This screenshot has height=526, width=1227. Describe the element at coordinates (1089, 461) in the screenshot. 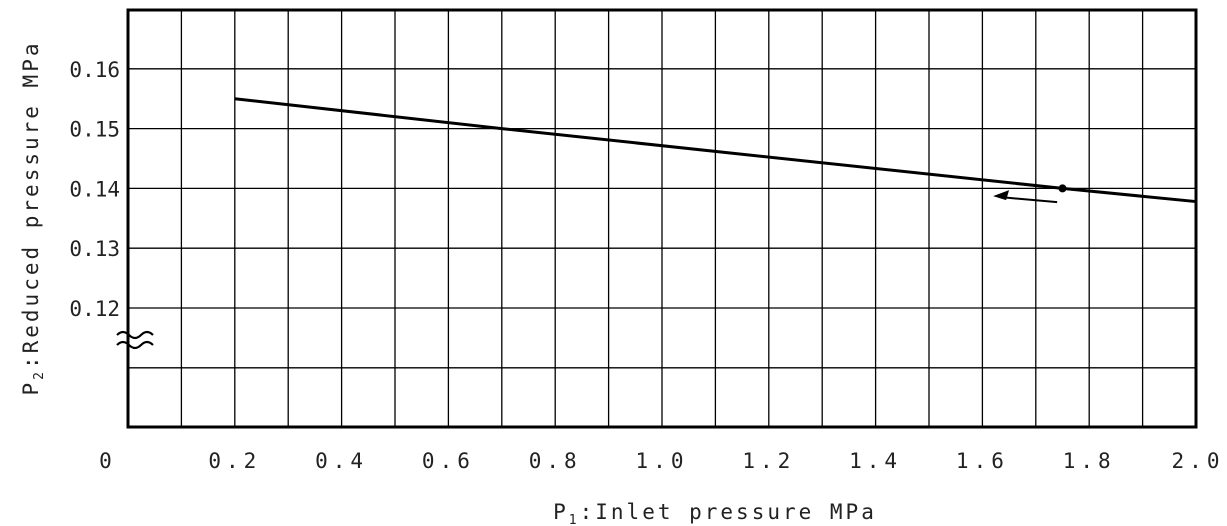

I see `x-tick-label: 1.8` at that location.